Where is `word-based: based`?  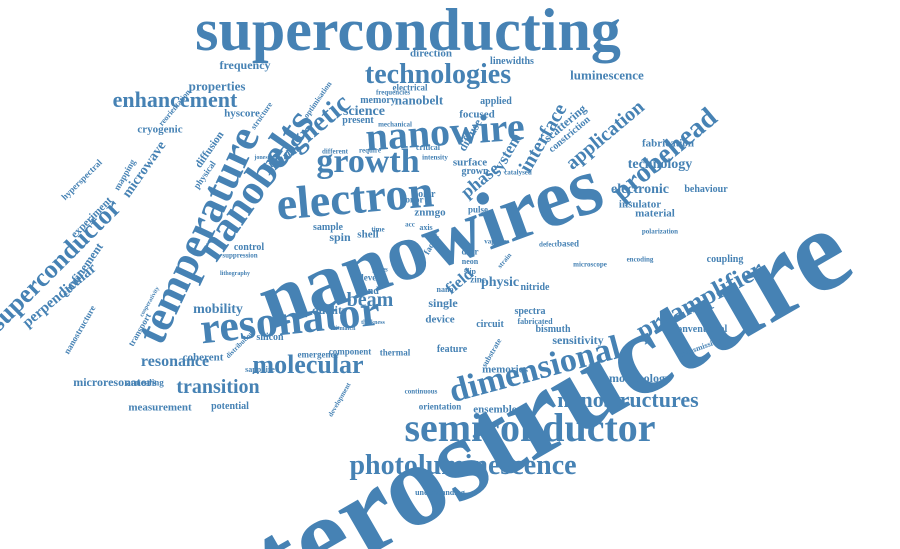
word-based: based is located at coordinates (568, 243).